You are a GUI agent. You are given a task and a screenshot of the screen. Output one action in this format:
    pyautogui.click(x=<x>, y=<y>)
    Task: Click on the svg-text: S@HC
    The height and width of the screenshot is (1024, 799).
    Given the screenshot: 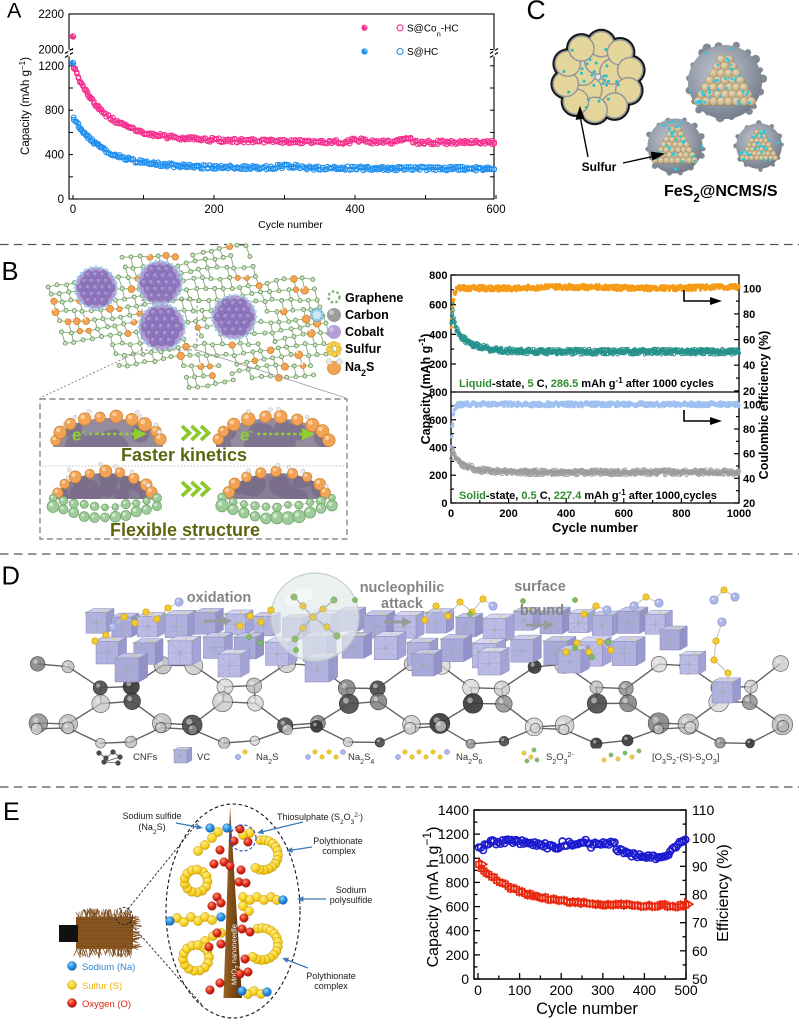 What is the action you would take?
    pyautogui.click(x=422, y=52)
    